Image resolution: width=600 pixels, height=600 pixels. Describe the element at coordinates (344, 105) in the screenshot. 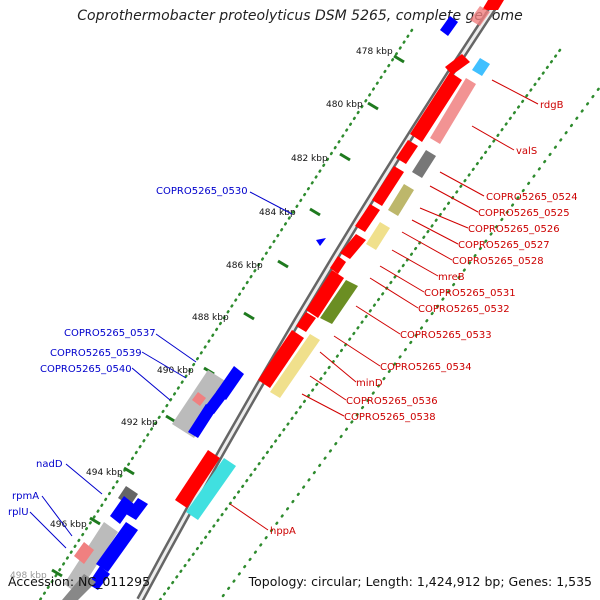

I see `tick-label: 480 kbp` at that location.